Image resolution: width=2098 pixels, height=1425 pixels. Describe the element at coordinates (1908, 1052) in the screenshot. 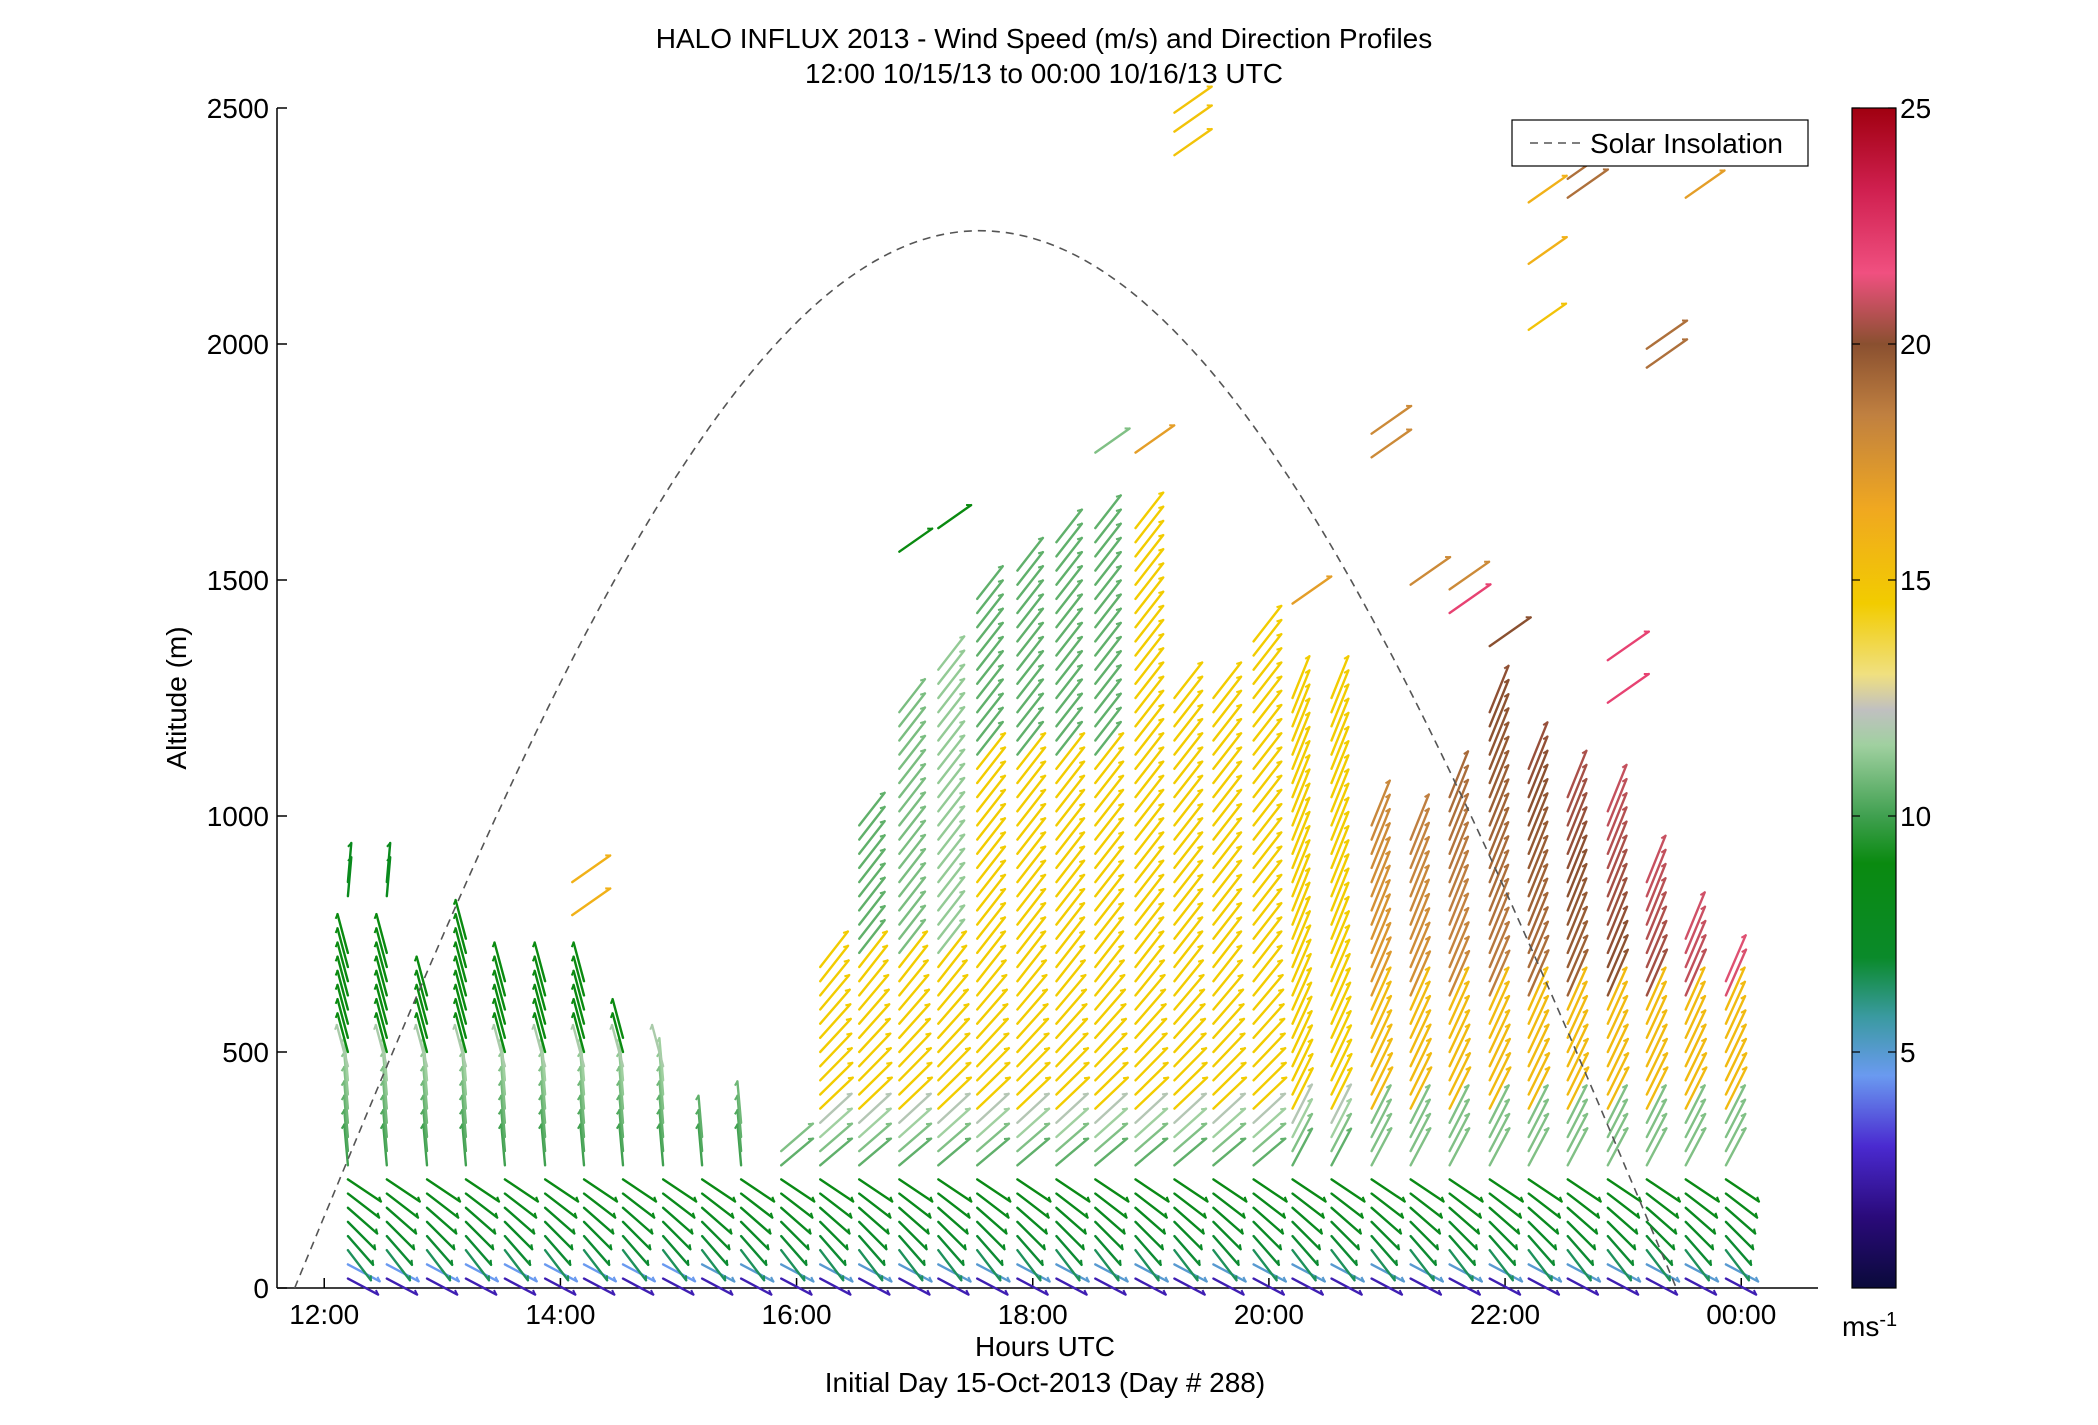

I see `colorbar-tick-label: 5` at that location.